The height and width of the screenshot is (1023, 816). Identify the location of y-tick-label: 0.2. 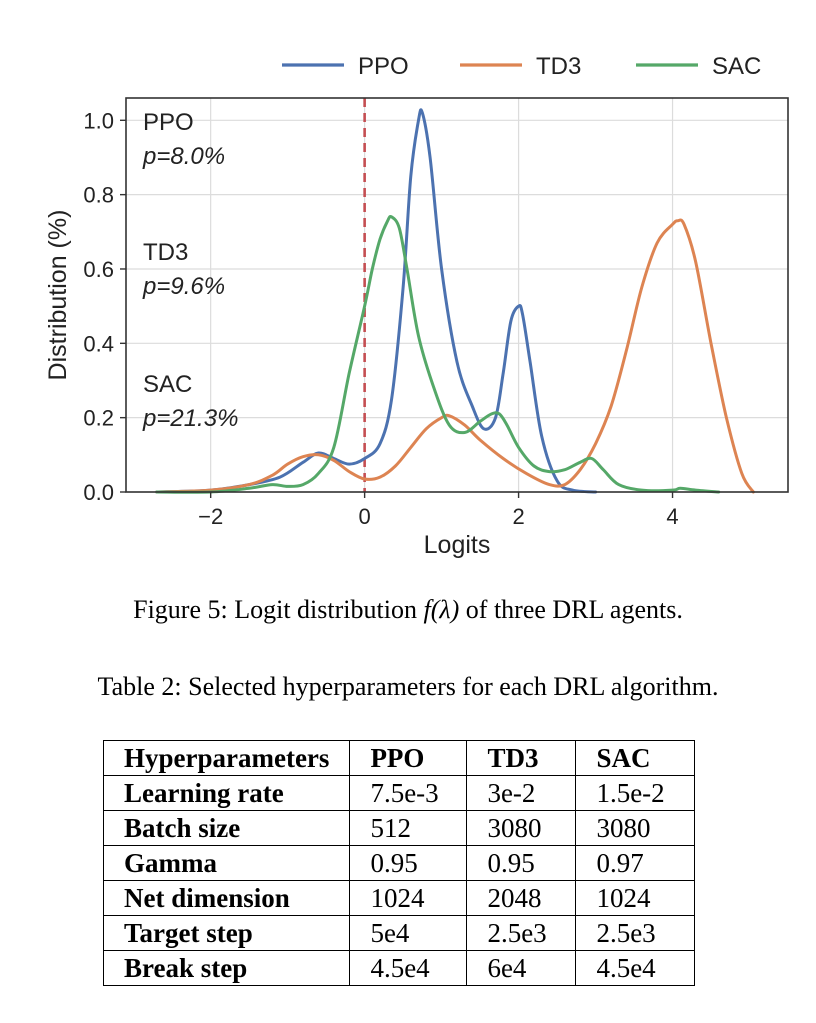
(98, 418).